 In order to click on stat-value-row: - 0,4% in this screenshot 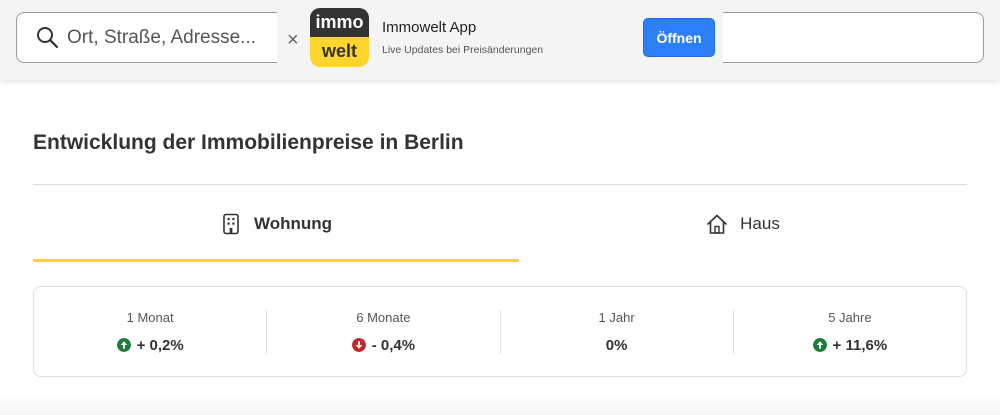, I will do `click(383, 345)`.